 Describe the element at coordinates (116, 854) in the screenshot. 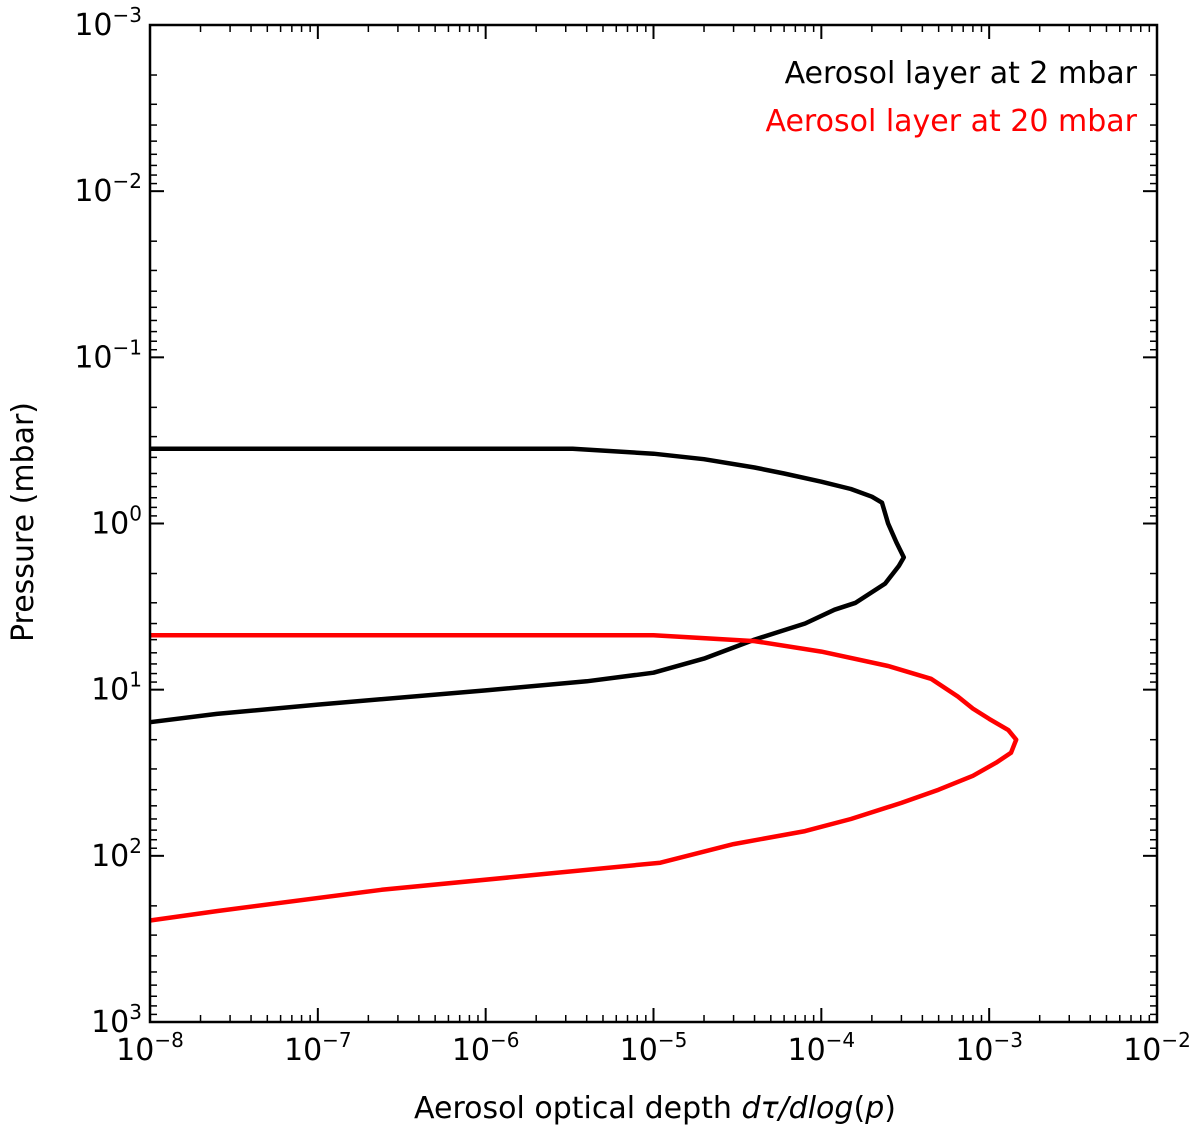

I see `y-tick-label: 10²` at that location.